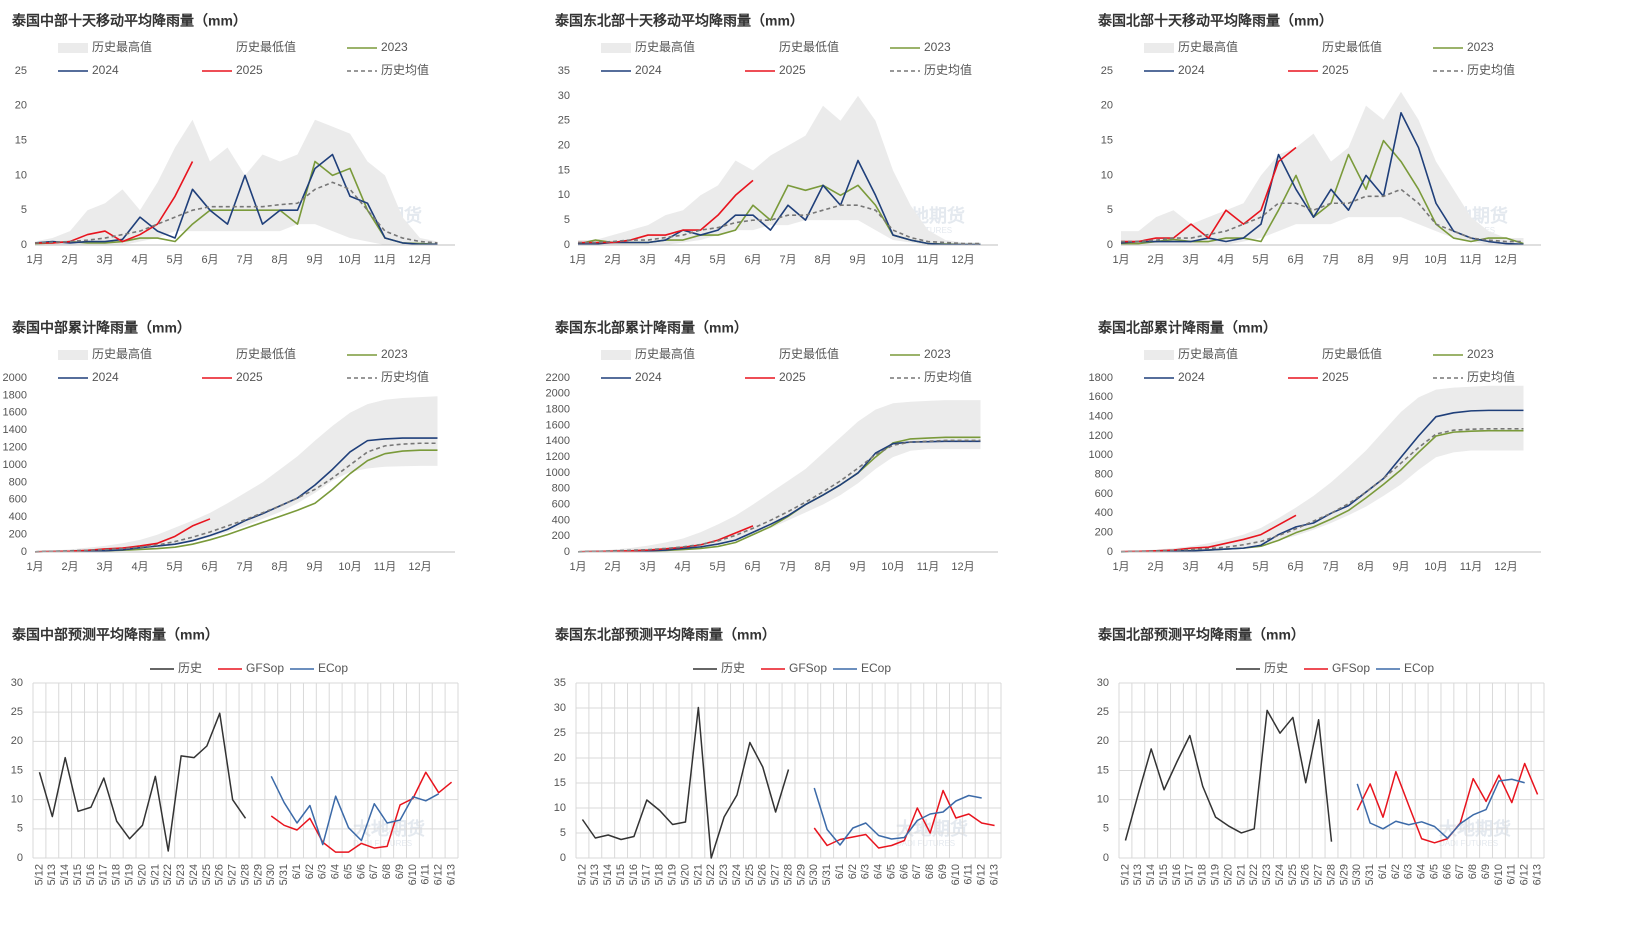  I want to click on x-tick-label: 6/11, so click(426, 874).